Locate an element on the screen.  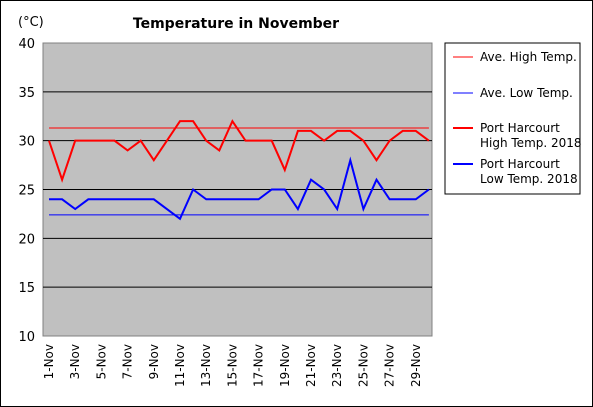
y-tick-label: 25 is located at coordinates (26, 191).